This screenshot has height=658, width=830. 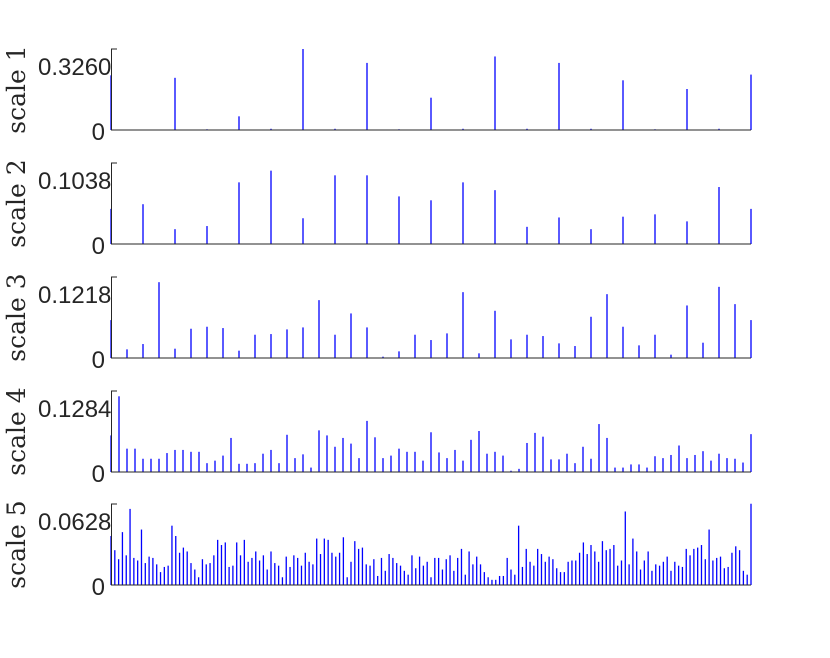 I want to click on y-axis-label: scale 3, so click(x=16, y=317).